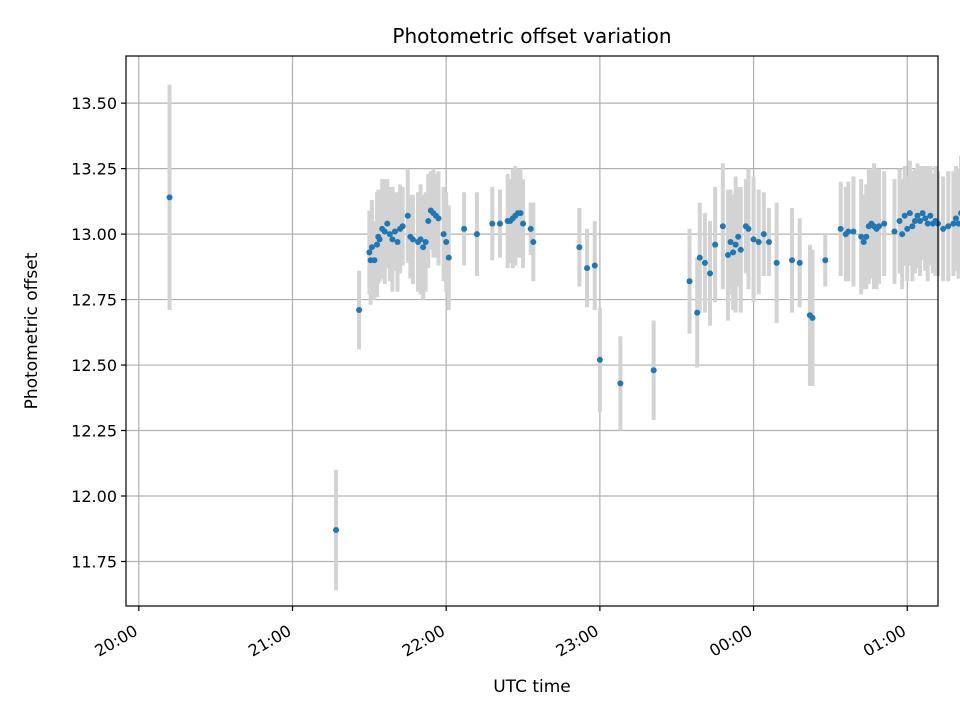 This screenshot has height=720, width=960. What do you see at coordinates (94, 431) in the screenshot?
I see `y-tick-label: 12.25` at bounding box center [94, 431].